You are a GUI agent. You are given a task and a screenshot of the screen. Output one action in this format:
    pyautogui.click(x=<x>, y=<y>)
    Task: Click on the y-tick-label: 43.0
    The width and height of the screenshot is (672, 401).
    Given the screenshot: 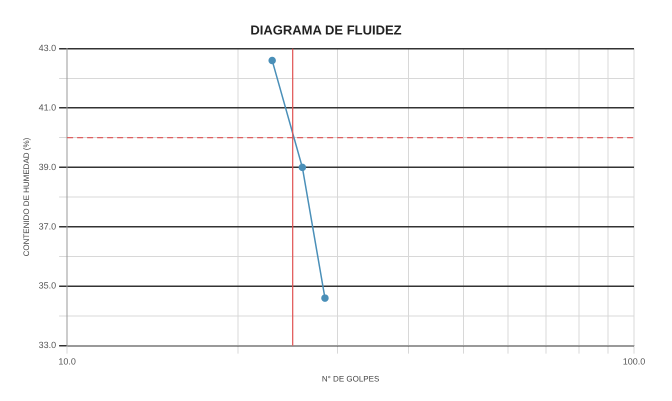 What is the action you would take?
    pyautogui.click(x=47, y=48)
    